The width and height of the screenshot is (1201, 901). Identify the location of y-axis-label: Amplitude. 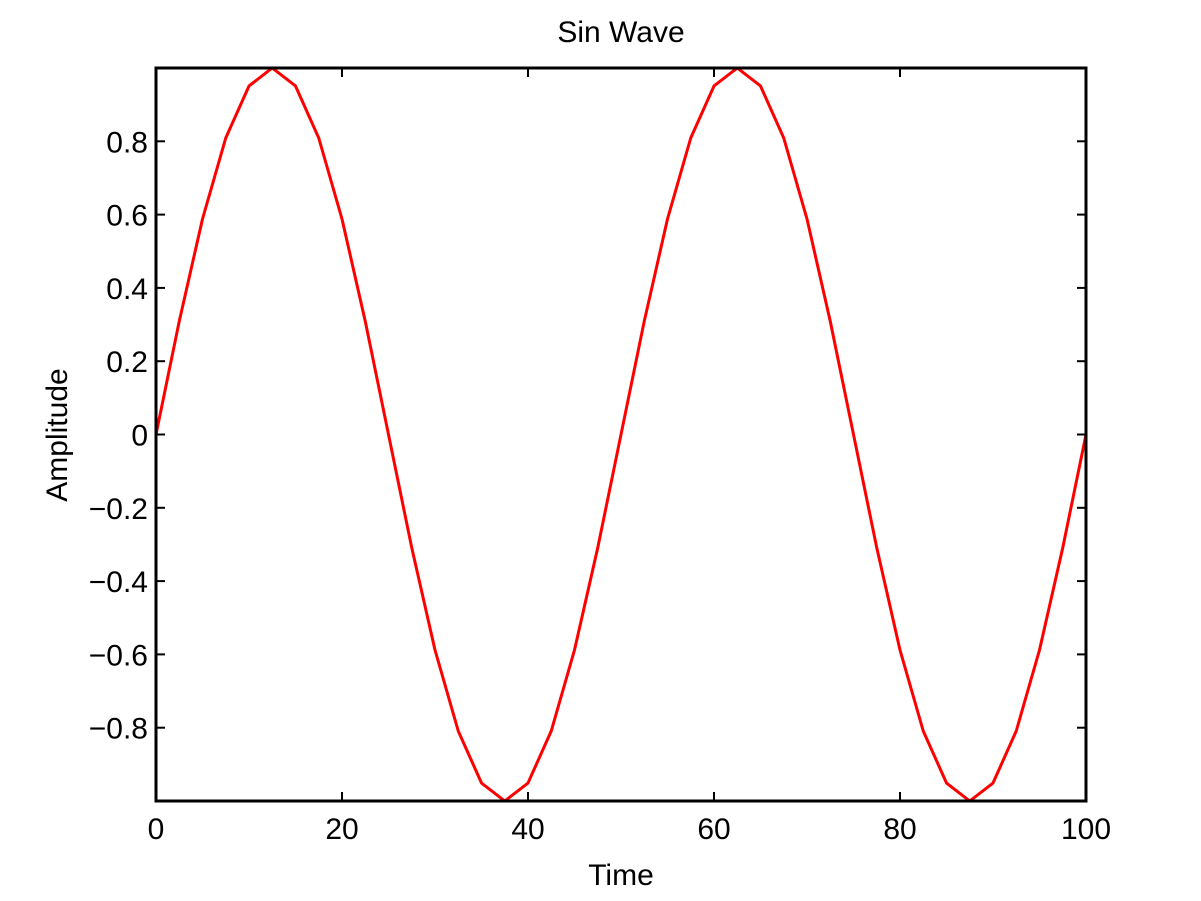
(57, 434).